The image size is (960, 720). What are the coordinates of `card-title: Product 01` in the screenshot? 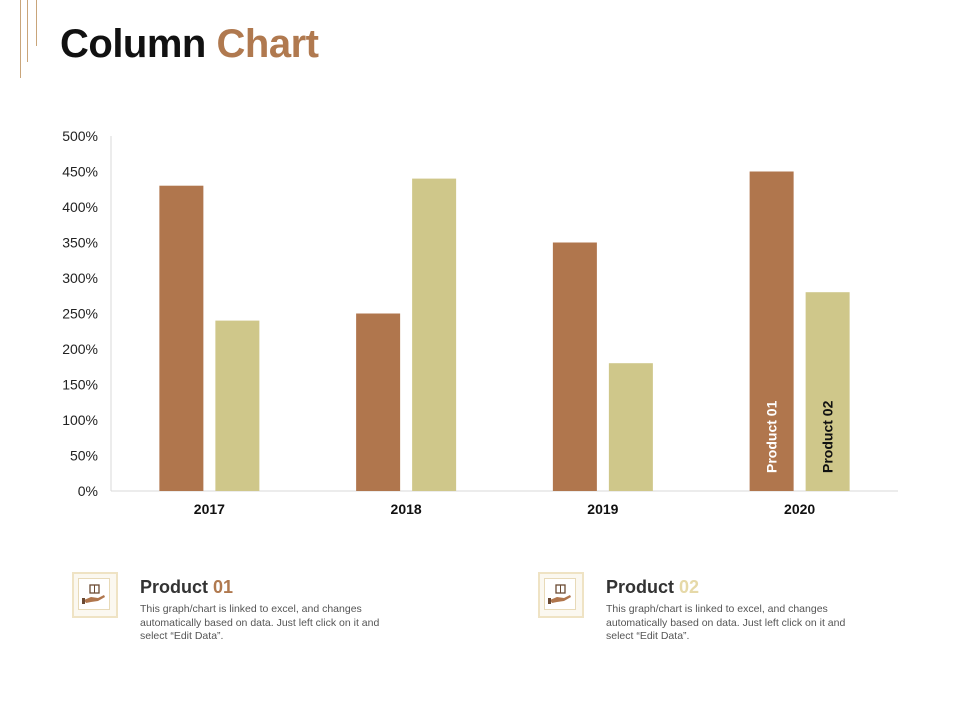 It's located at (186, 587).